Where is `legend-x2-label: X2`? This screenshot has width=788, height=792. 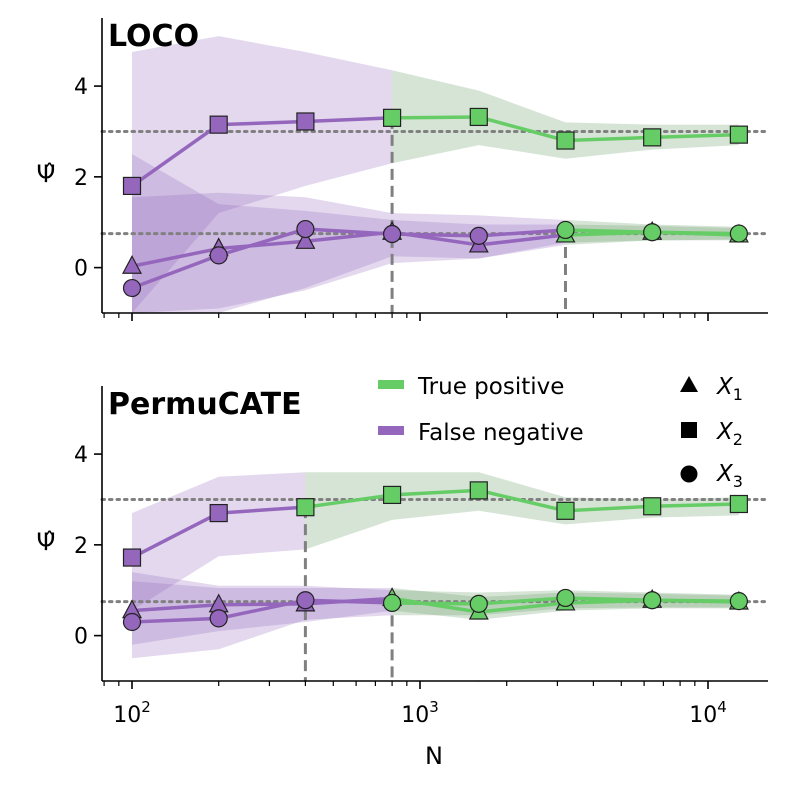 legend-x2-label: X2 is located at coordinates (729, 434).